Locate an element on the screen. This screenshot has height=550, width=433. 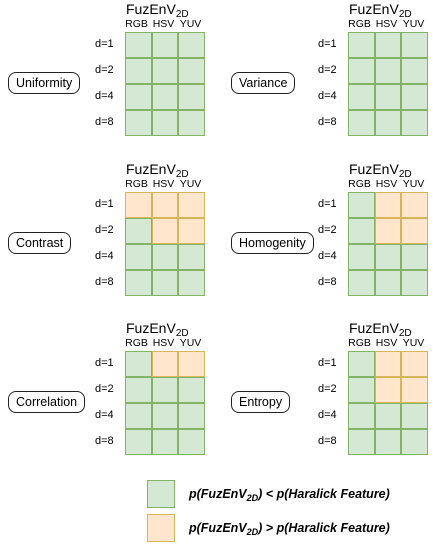
panel-entropy: FuzEnV2D RGB HSV YUV d=1 d=2 d=4 d=8 Entropy is located at coordinates (332, 394).